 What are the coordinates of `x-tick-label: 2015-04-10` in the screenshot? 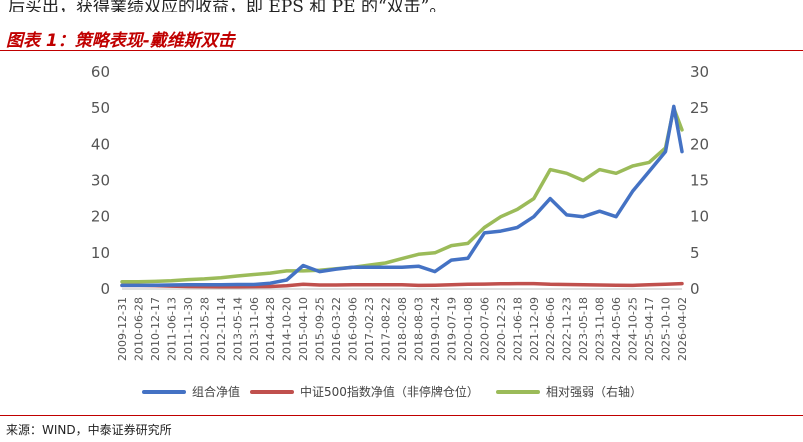 It's located at (303, 329).